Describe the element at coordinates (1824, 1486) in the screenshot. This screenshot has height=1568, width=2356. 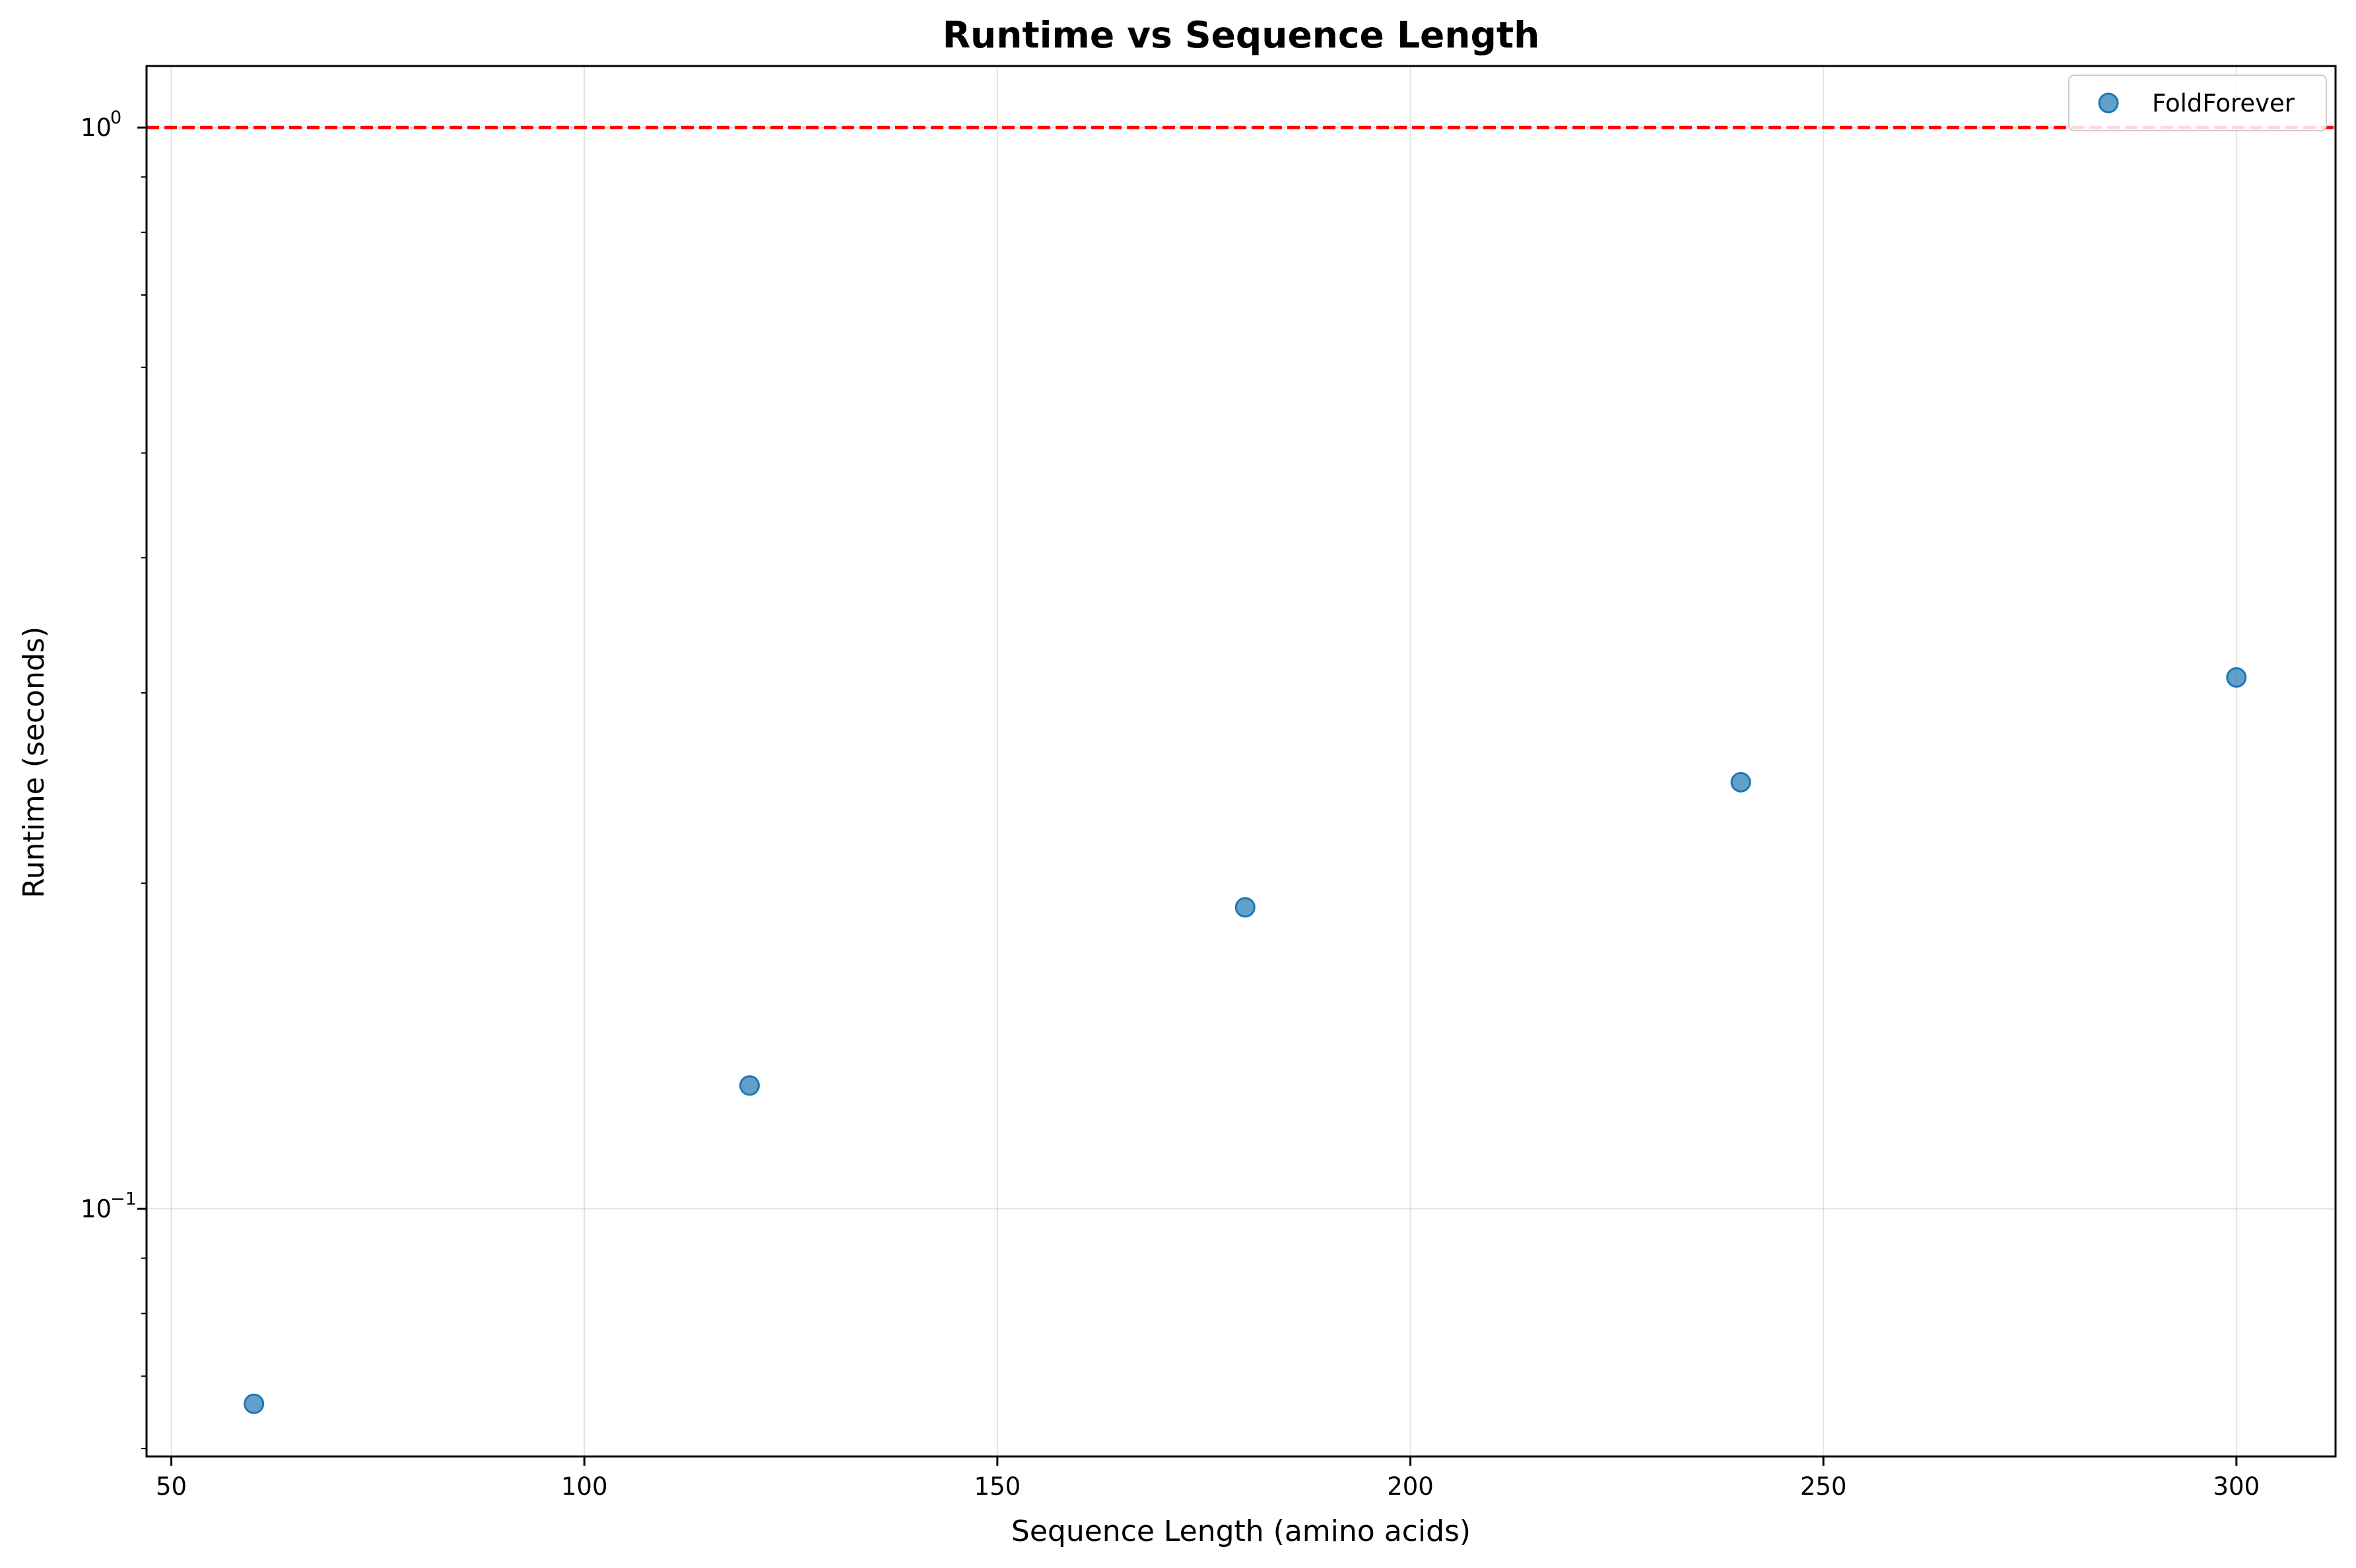
I see `x-tick-label: 250` at that location.